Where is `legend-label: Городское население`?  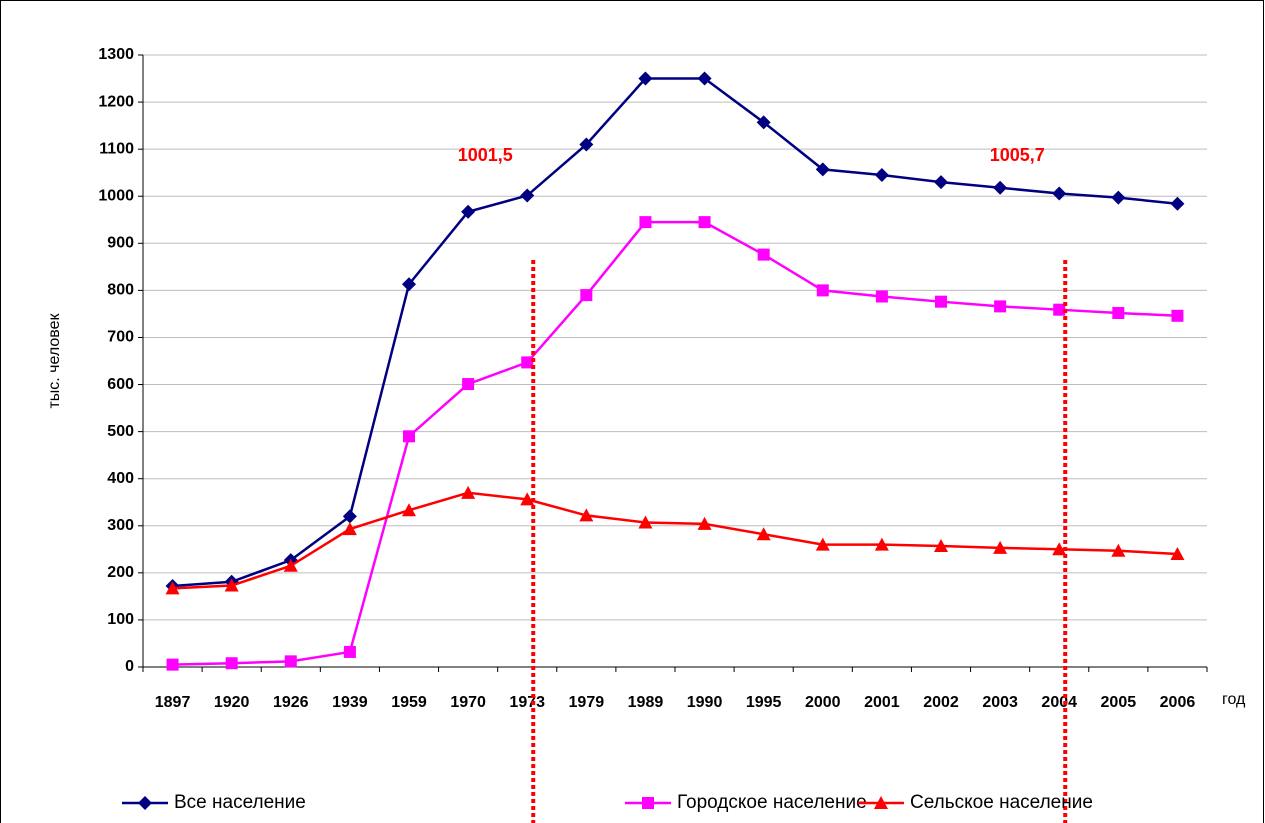 legend-label: Городское население is located at coordinates (772, 802).